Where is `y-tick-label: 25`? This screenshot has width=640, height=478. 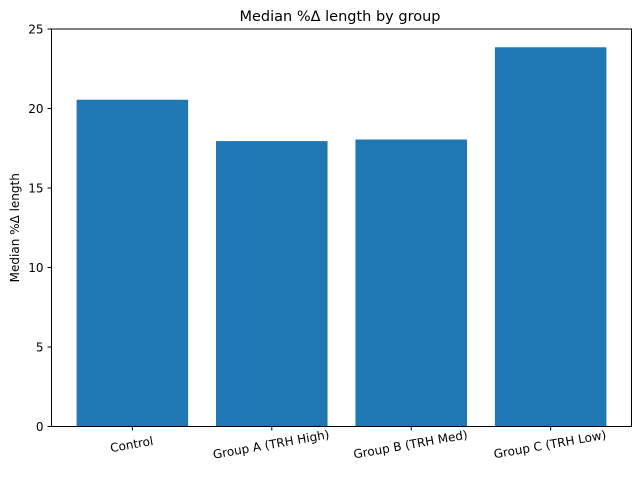 y-tick-label: 25 is located at coordinates (35, 30).